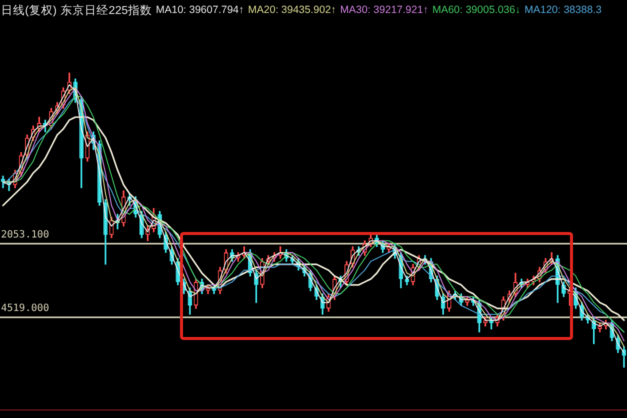  What do you see at coordinates (29, 11) in the screenshot?
I see `chart-subtitle: 日线(复权)` at bounding box center [29, 11].